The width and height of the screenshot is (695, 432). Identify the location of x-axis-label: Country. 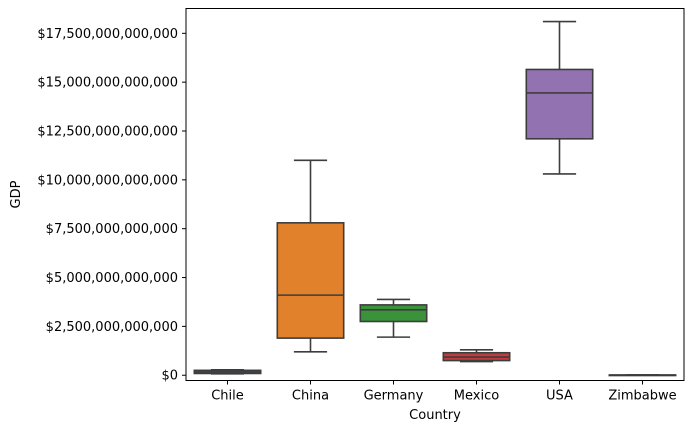
(435, 415).